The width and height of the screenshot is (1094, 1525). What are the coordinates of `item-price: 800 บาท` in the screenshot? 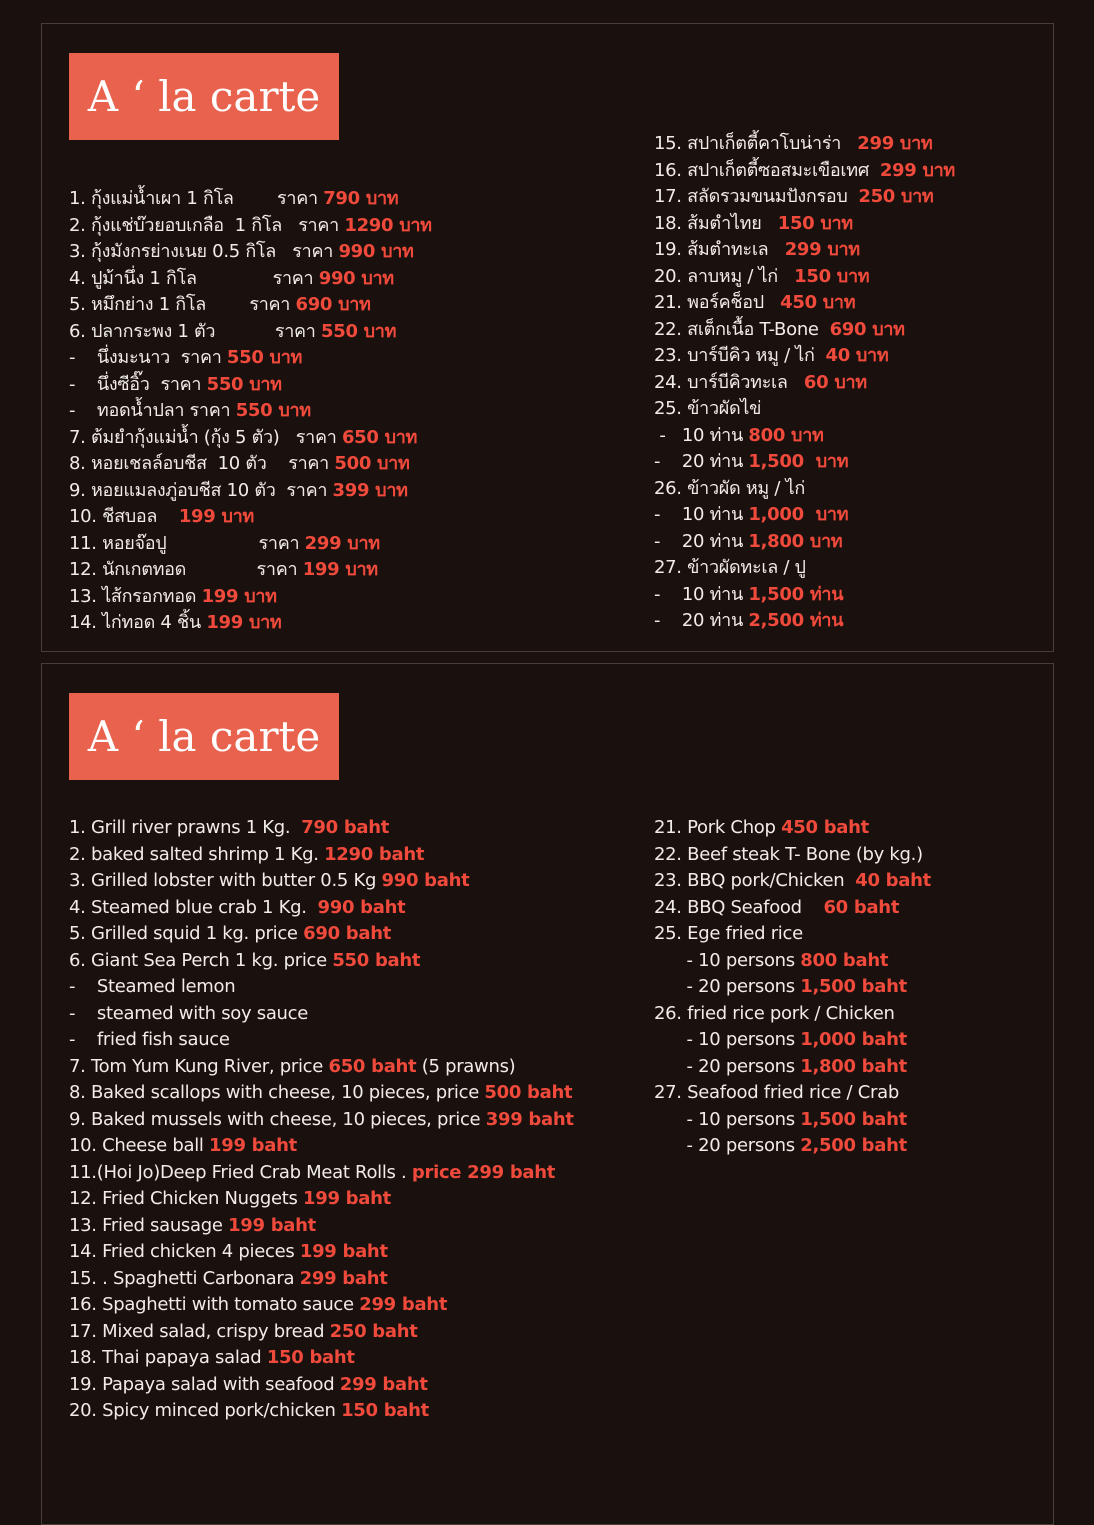 It's located at (786, 435).